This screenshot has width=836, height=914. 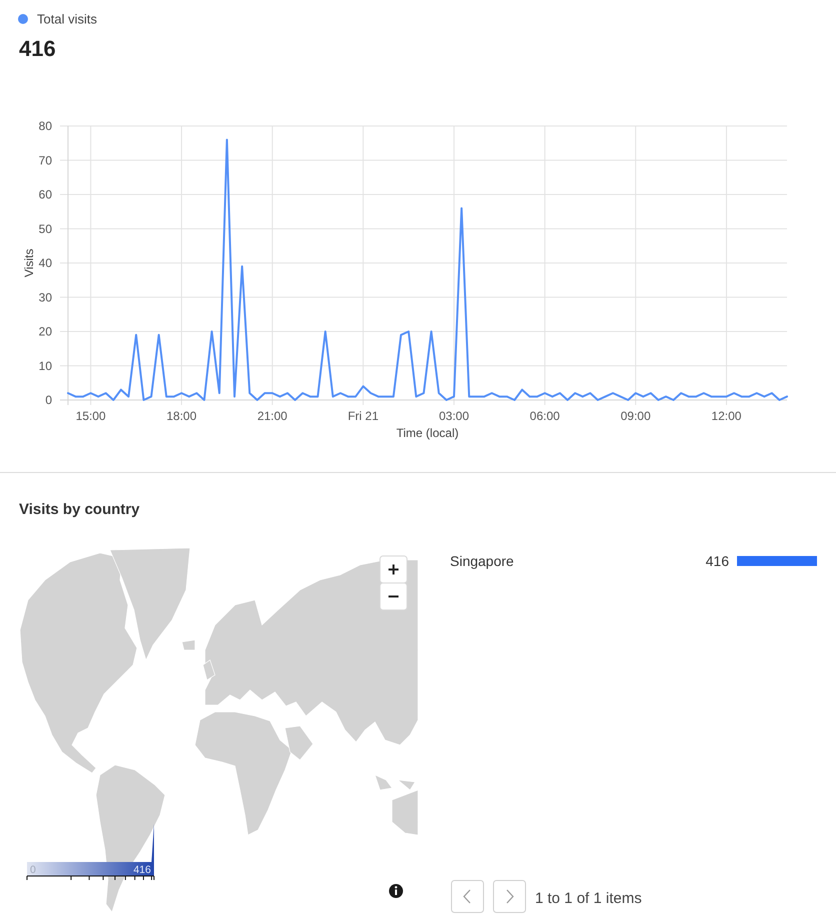 I want to click on x-tick-label: 09:00, so click(x=635, y=416).